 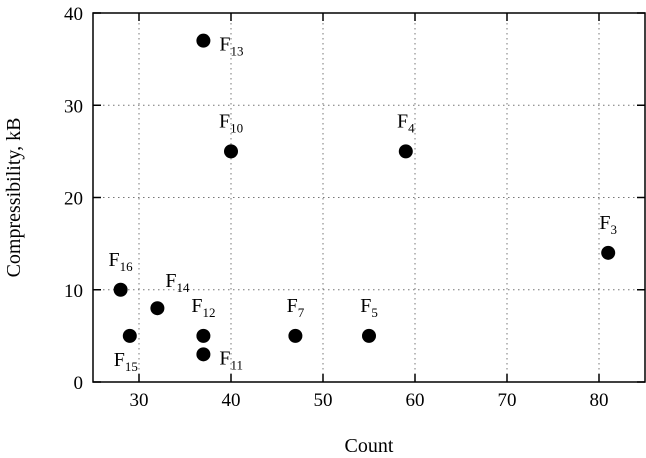 I want to click on point-label: F5, so click(x=369, y=307).